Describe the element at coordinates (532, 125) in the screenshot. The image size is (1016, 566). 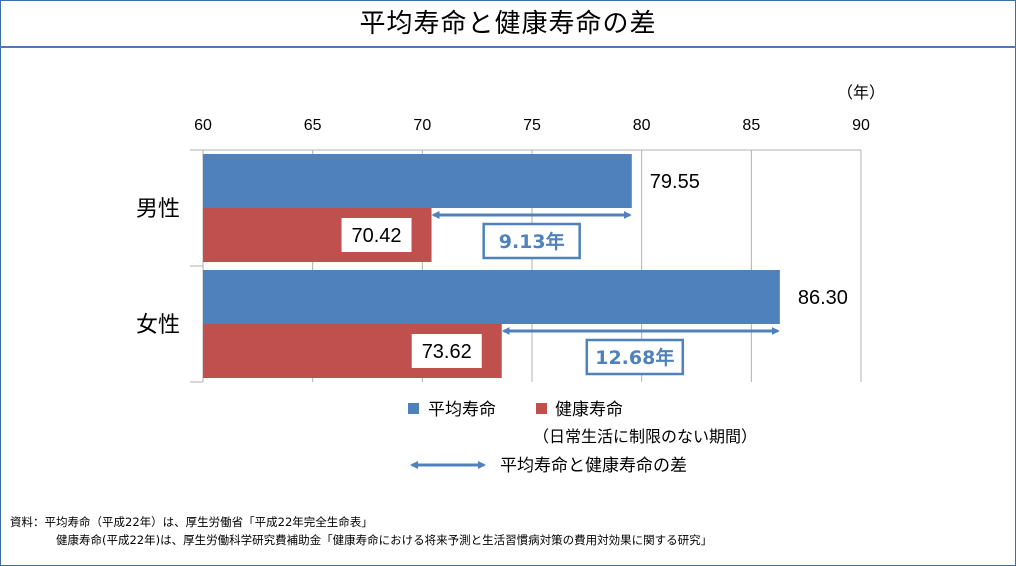
I see `x-tick-label: 75` at that location.